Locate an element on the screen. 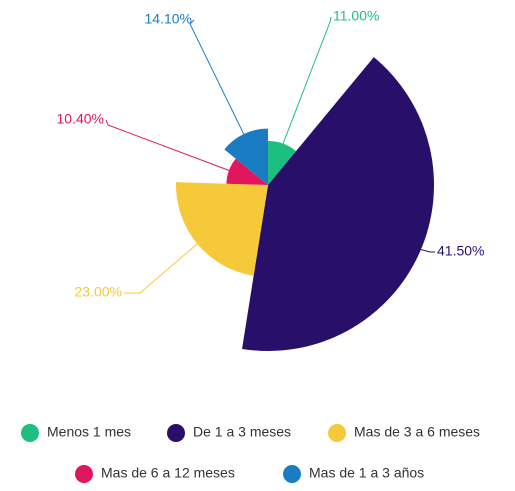 The height and width of the screenshot is (491, 515). data-label: 14.10% is located at coordinates (168, 19).